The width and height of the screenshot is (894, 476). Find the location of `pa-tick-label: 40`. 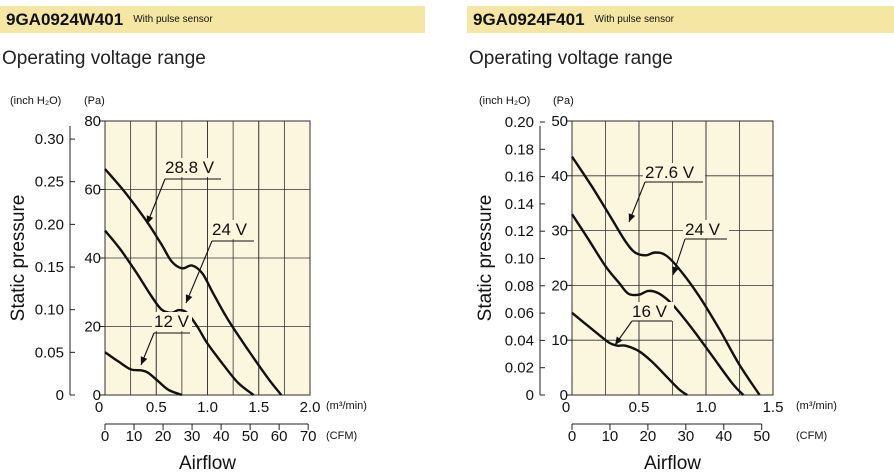

pa-tick-label: 40 is located at coordinates (92, 258).